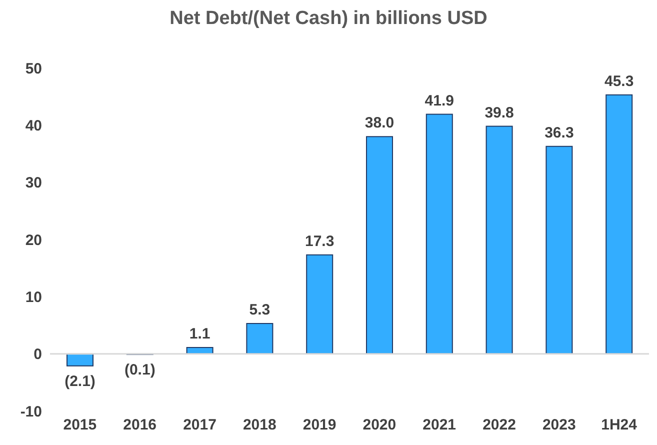  What do you see at coordinates (499, 113) in the screenshot?
I see `data-label: 39.8` at bounding box center [499, 113].